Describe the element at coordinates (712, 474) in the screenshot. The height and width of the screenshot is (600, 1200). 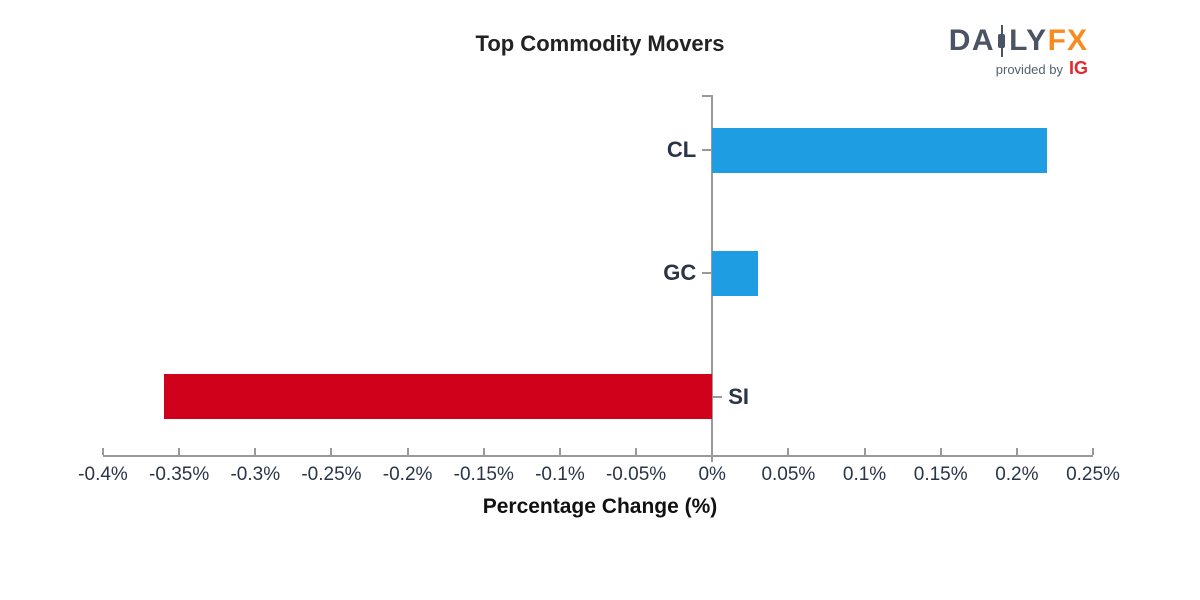
I see `x-tick-label: 0%` at that location.